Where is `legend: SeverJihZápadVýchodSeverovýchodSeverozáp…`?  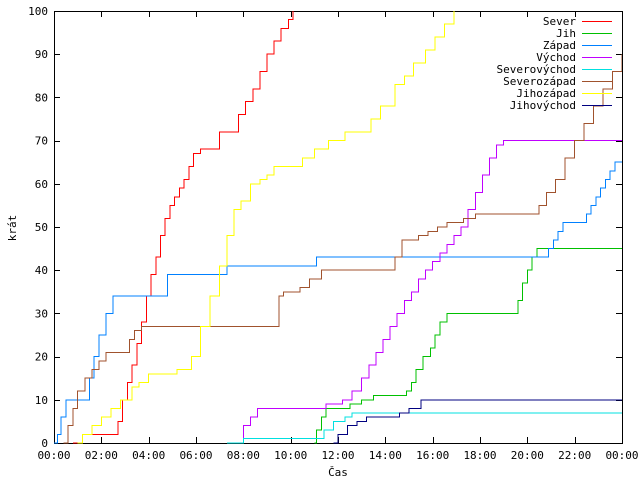 legend: SeverJihZápadVýchodSeverovýchodSeverozáp… is located at coordinates (554, 63).